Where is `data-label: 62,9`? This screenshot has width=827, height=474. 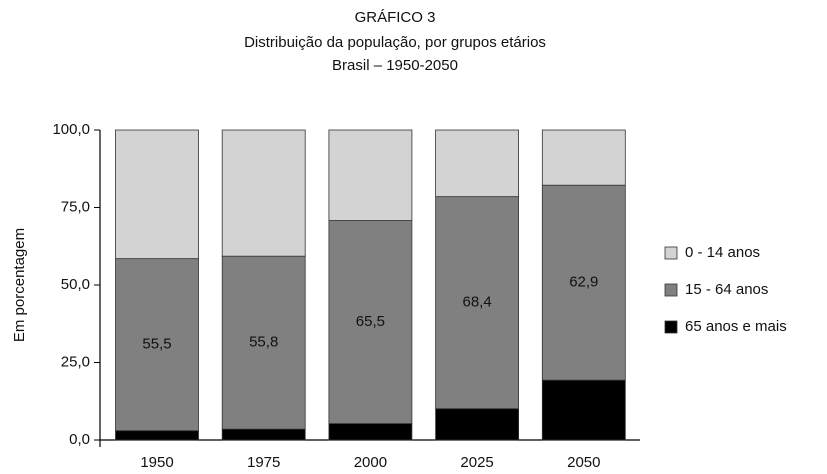 data-label: 62,9 is located at coordinates (583, 282).